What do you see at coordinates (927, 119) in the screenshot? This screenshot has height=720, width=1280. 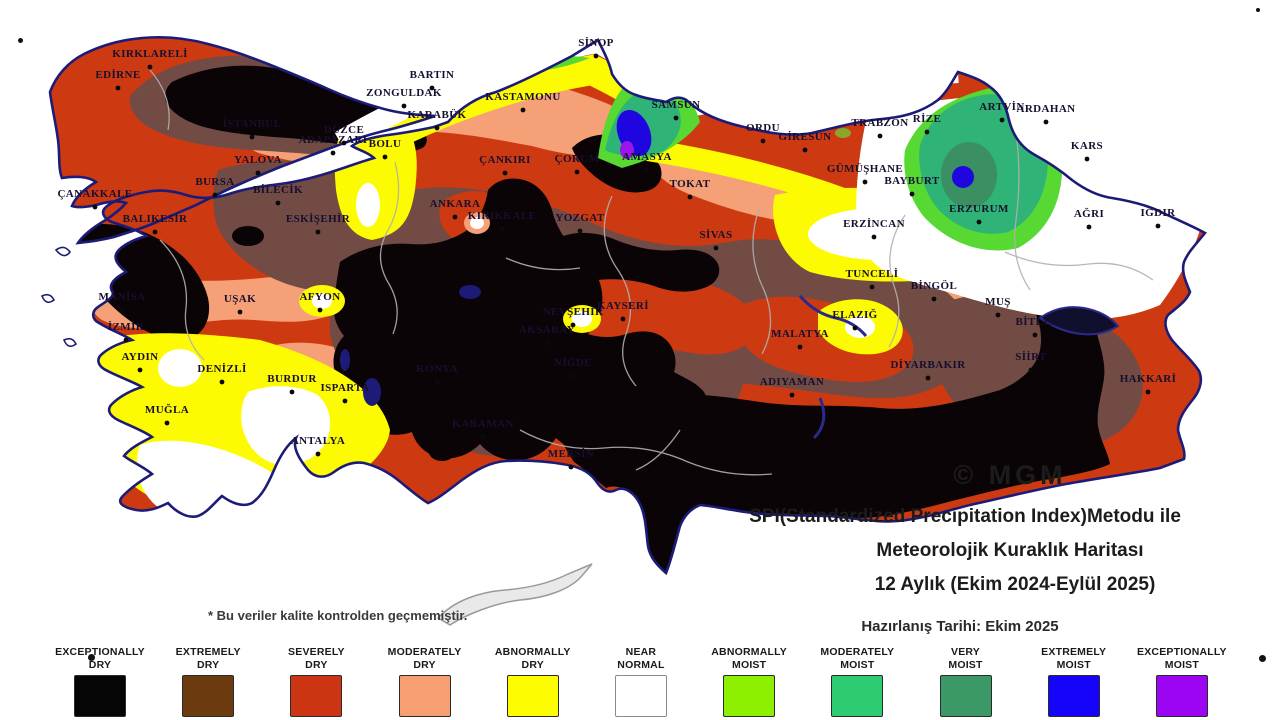 I see `city-label: RİZE` at bounding box center [927, 119].